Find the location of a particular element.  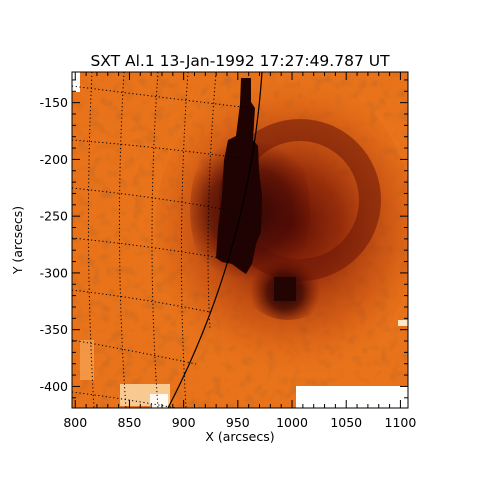

x-axis-label: X (arcsecs) is located at coordinates (239, 436).